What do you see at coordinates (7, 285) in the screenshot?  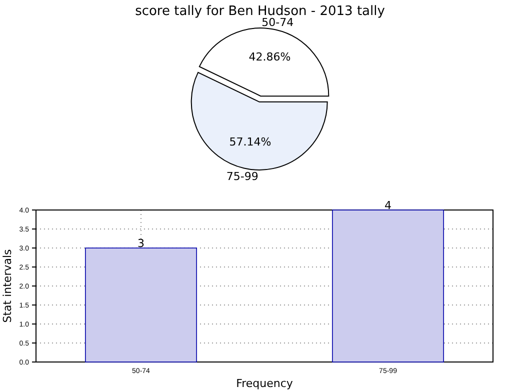 I see `y-axis-title: Stat intervals` at bounding box center [7, 285].